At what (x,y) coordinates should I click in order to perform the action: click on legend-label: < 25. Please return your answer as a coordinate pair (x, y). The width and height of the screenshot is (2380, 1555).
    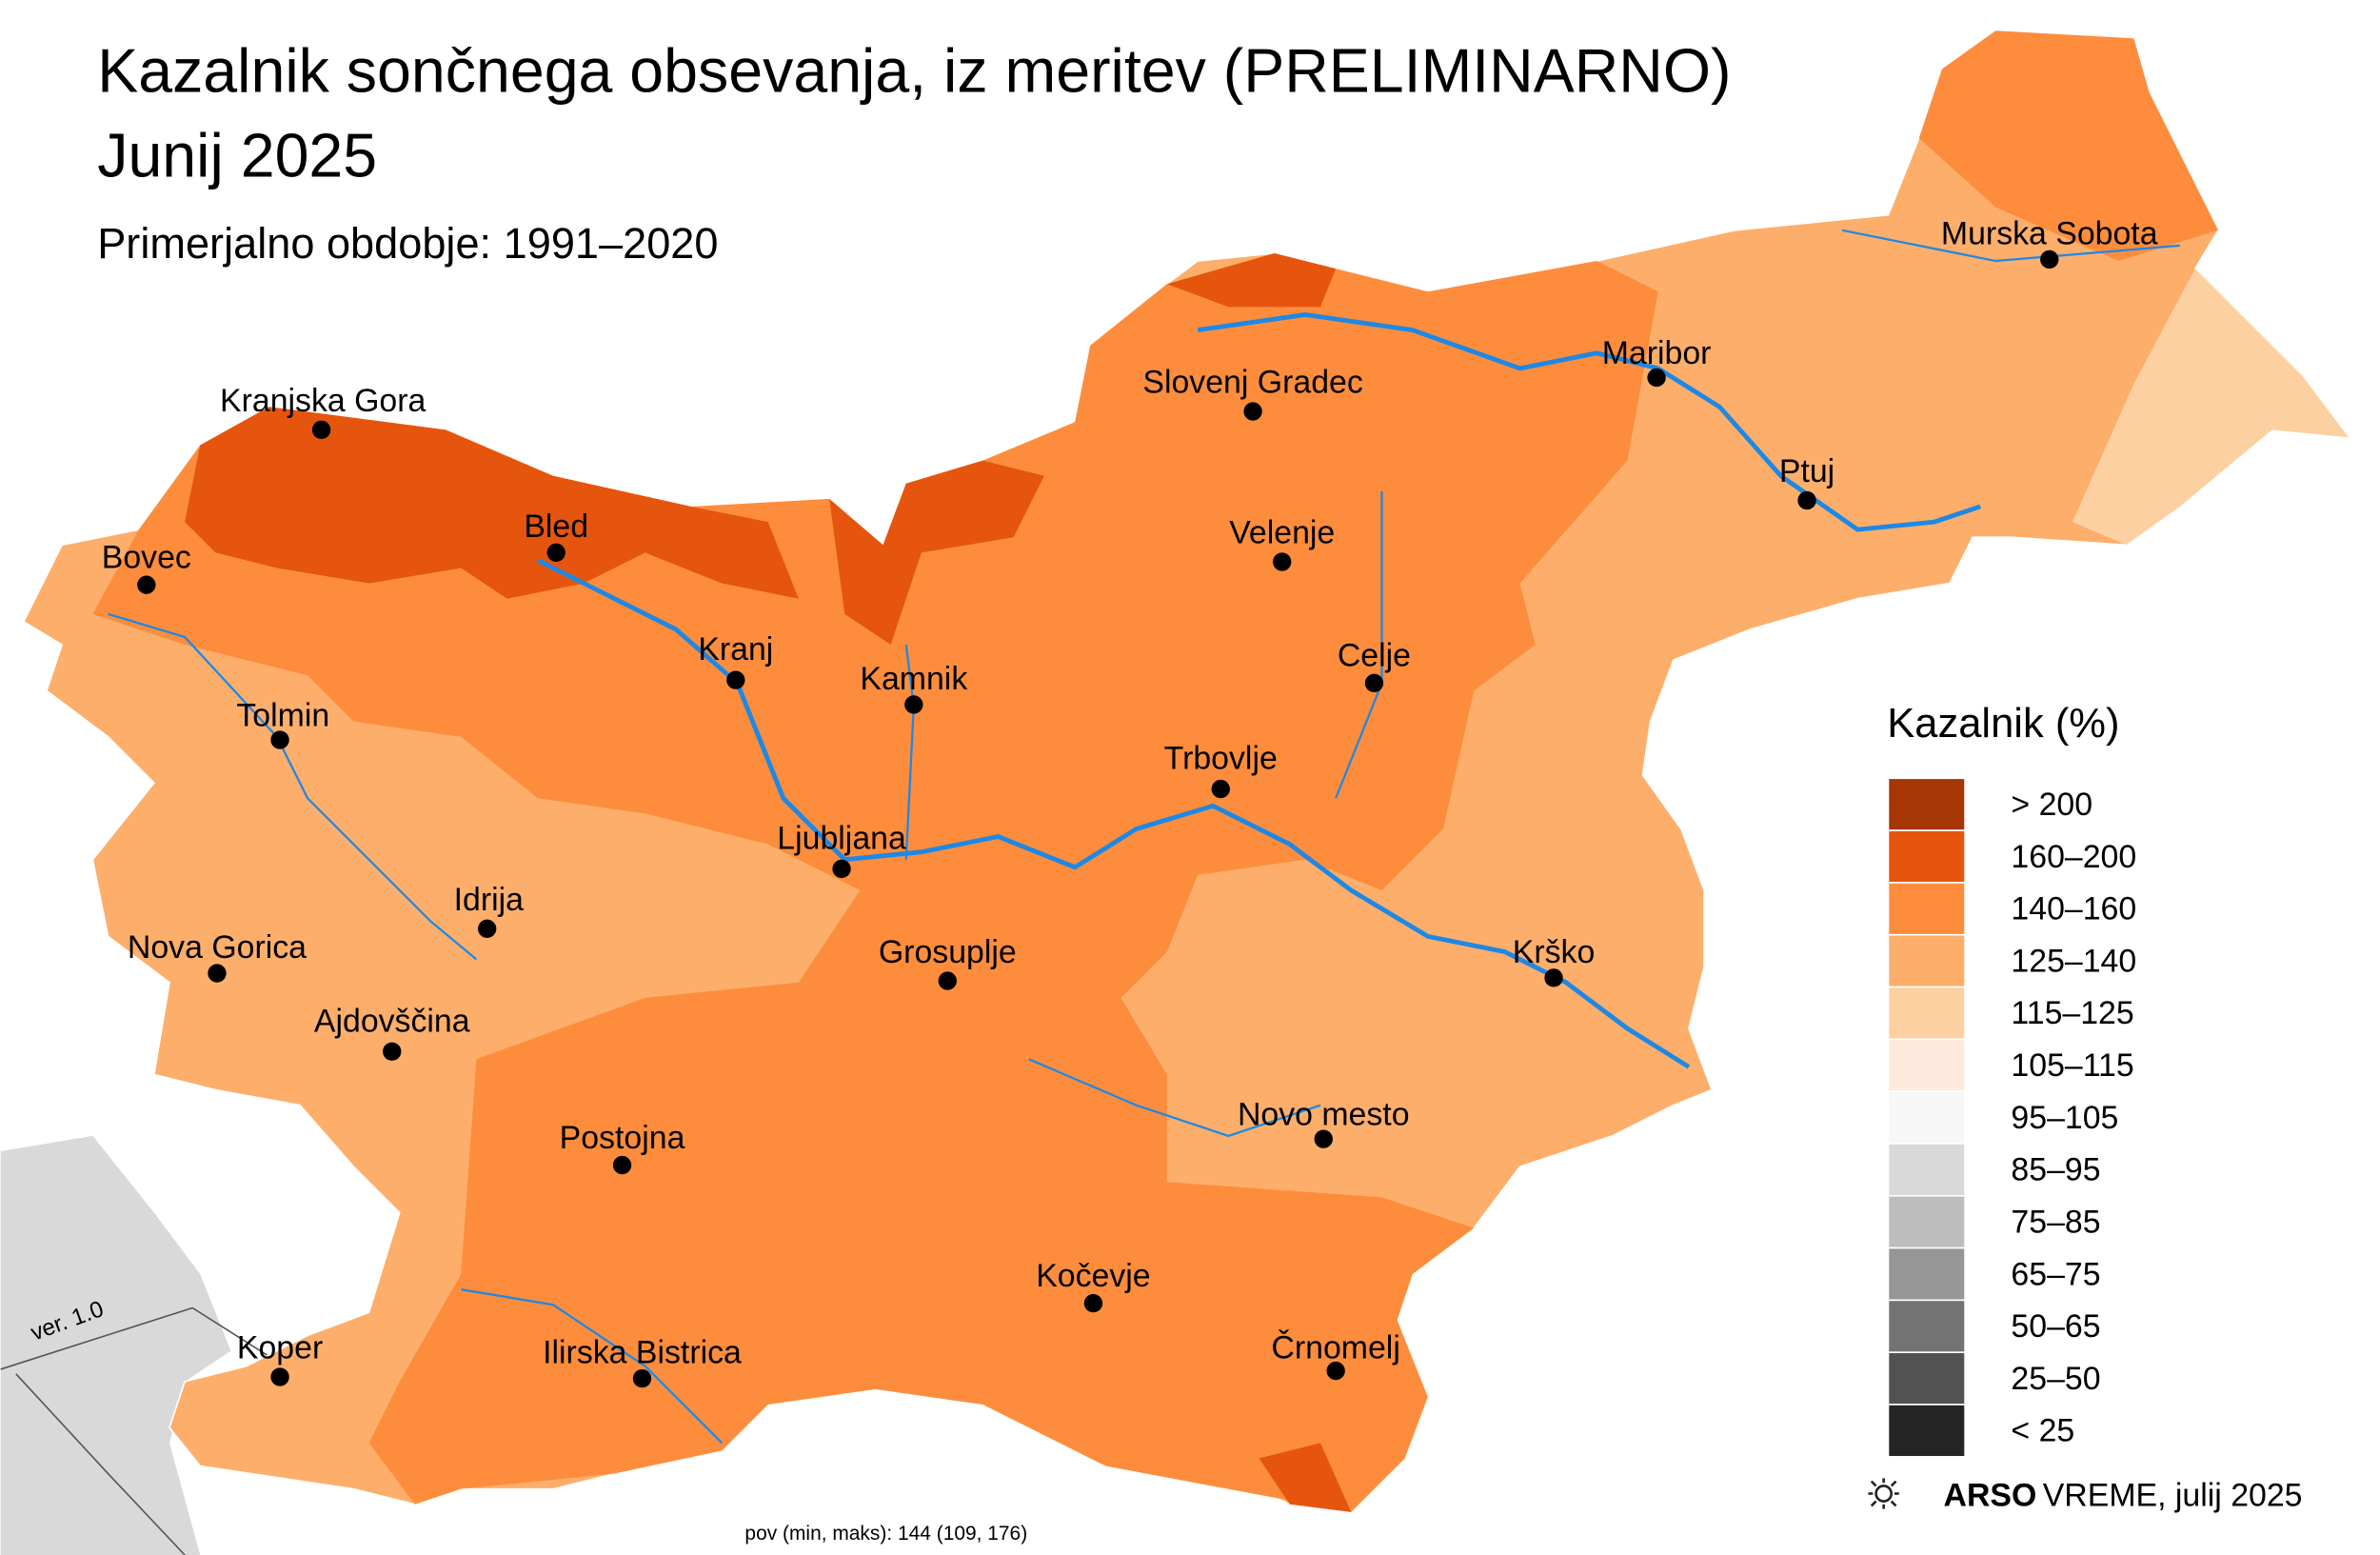
    Looking at the image, I should click on (2042, 1431).